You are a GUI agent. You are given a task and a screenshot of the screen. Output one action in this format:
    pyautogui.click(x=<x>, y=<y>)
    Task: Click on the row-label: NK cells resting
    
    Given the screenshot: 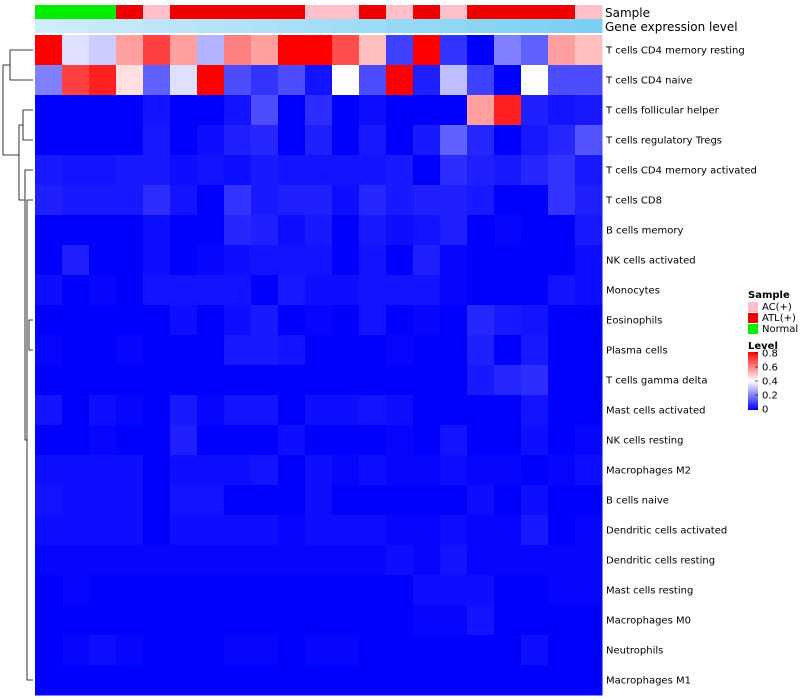 What is the action you would take?
    pyautogui.click(x=644, y=441)
    